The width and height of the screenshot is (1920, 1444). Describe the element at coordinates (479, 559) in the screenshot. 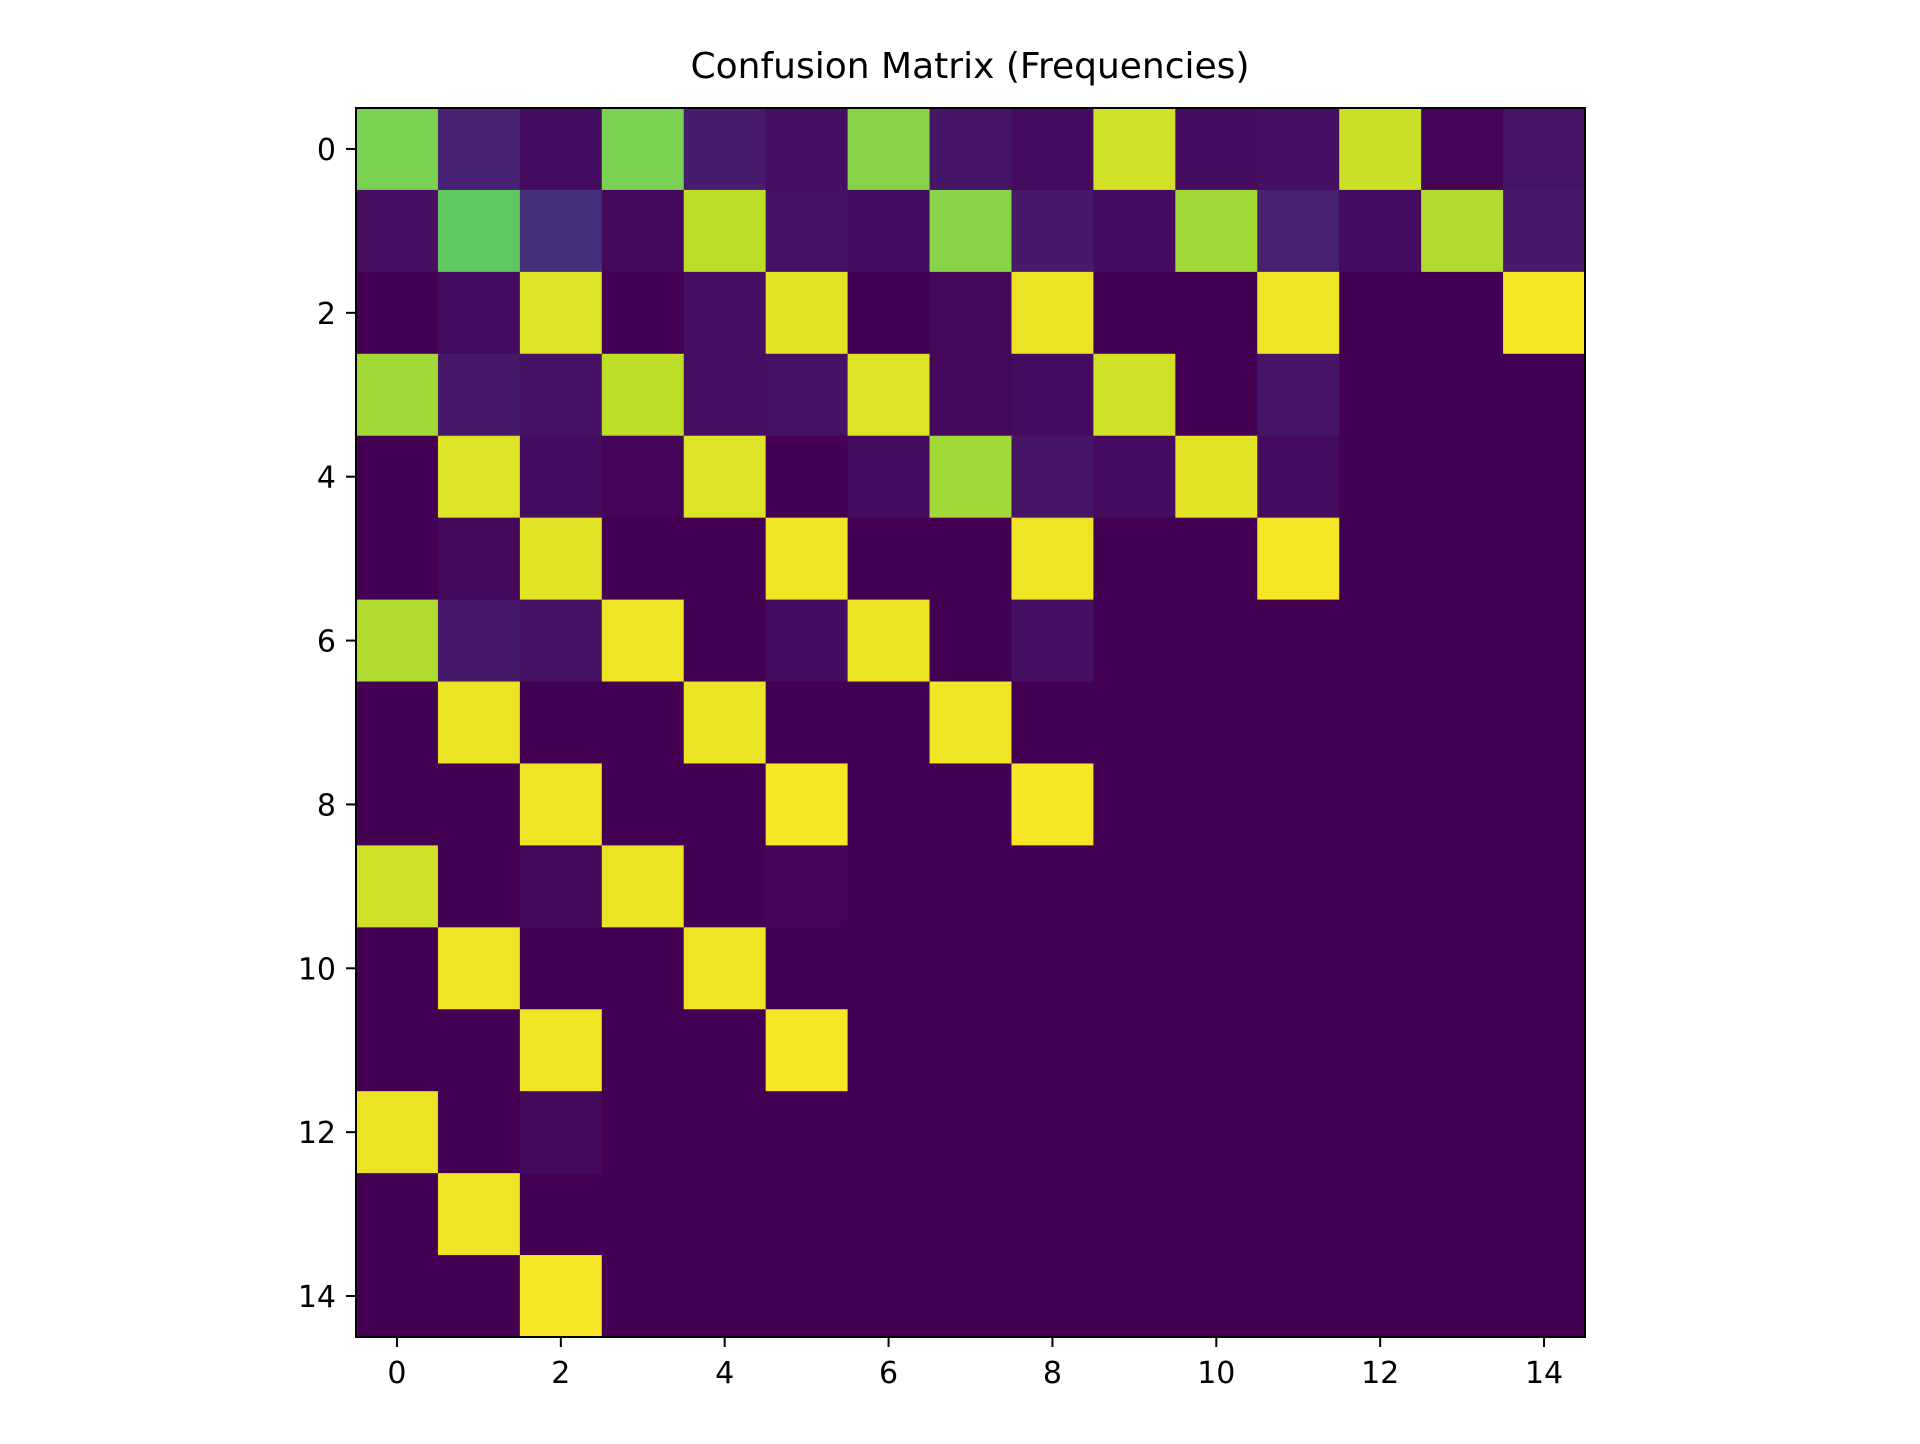

I see `heatmap-cell-r5-c1` at that location.